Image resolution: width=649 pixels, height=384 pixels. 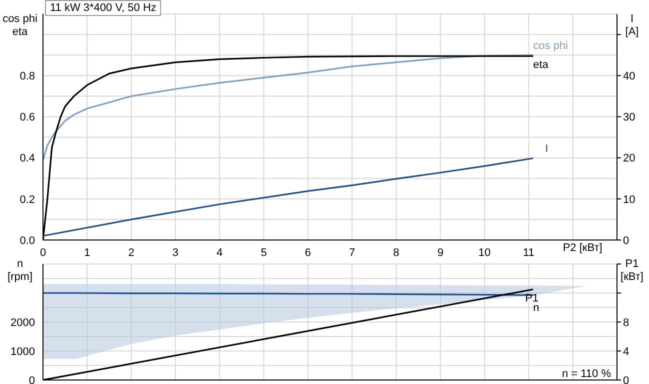 What do you see at coordinates (629, 158) in the screenshot?
I see `y2-tick-label: 20` at bounding box center [629, 158].